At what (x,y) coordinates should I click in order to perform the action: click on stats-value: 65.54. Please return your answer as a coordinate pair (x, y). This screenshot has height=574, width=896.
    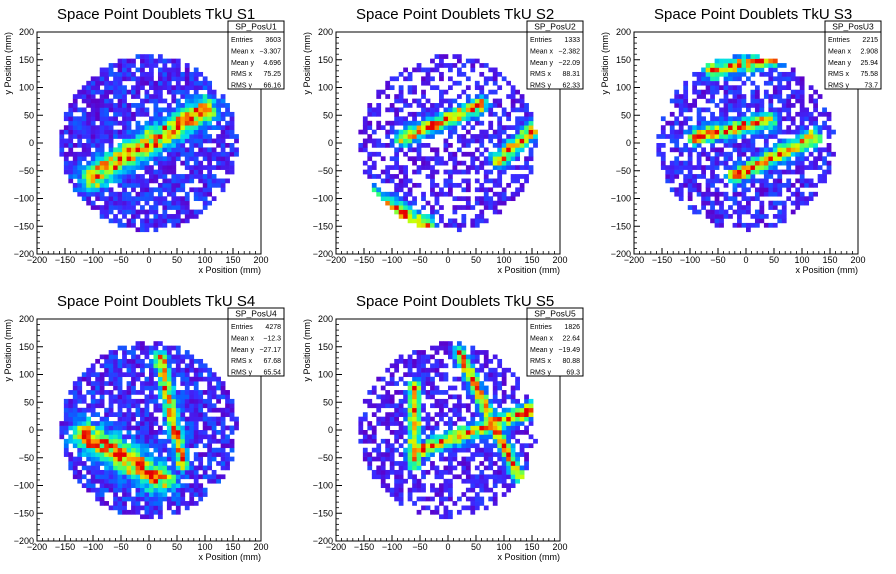
    Looking at the image, I should click on (272, 373).